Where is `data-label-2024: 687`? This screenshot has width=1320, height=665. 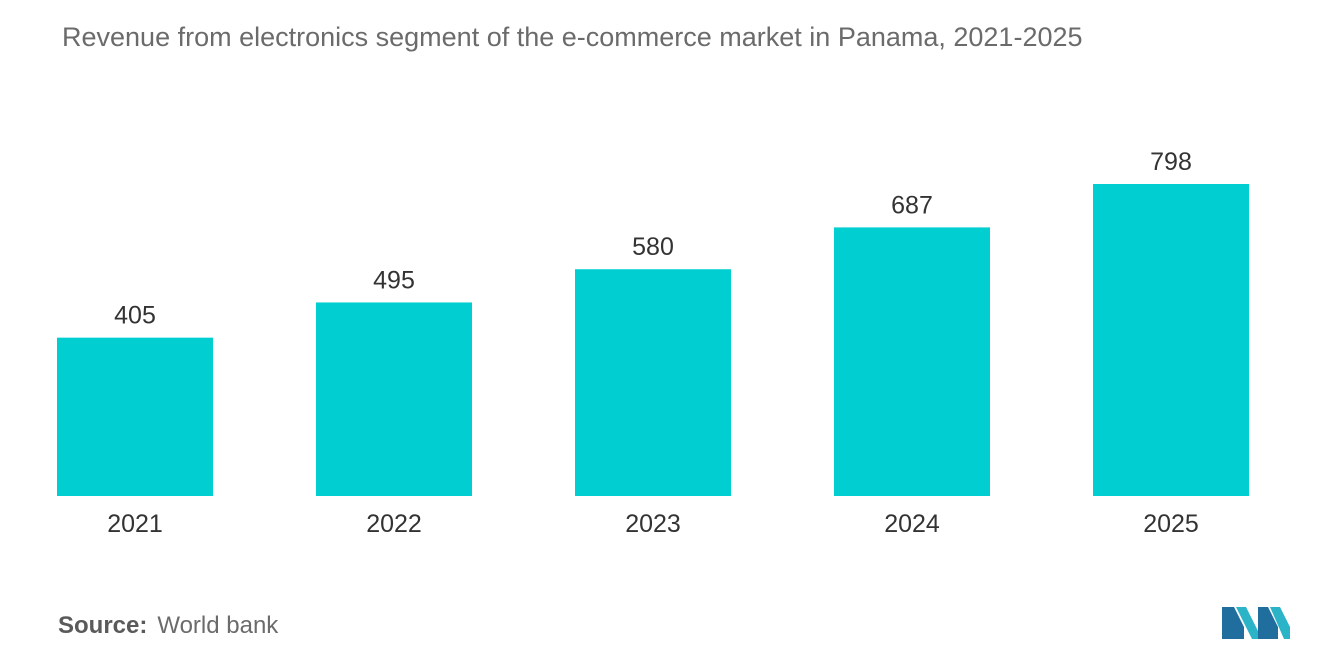
data-label-2024: 687 is located at coordinates (912, 205).